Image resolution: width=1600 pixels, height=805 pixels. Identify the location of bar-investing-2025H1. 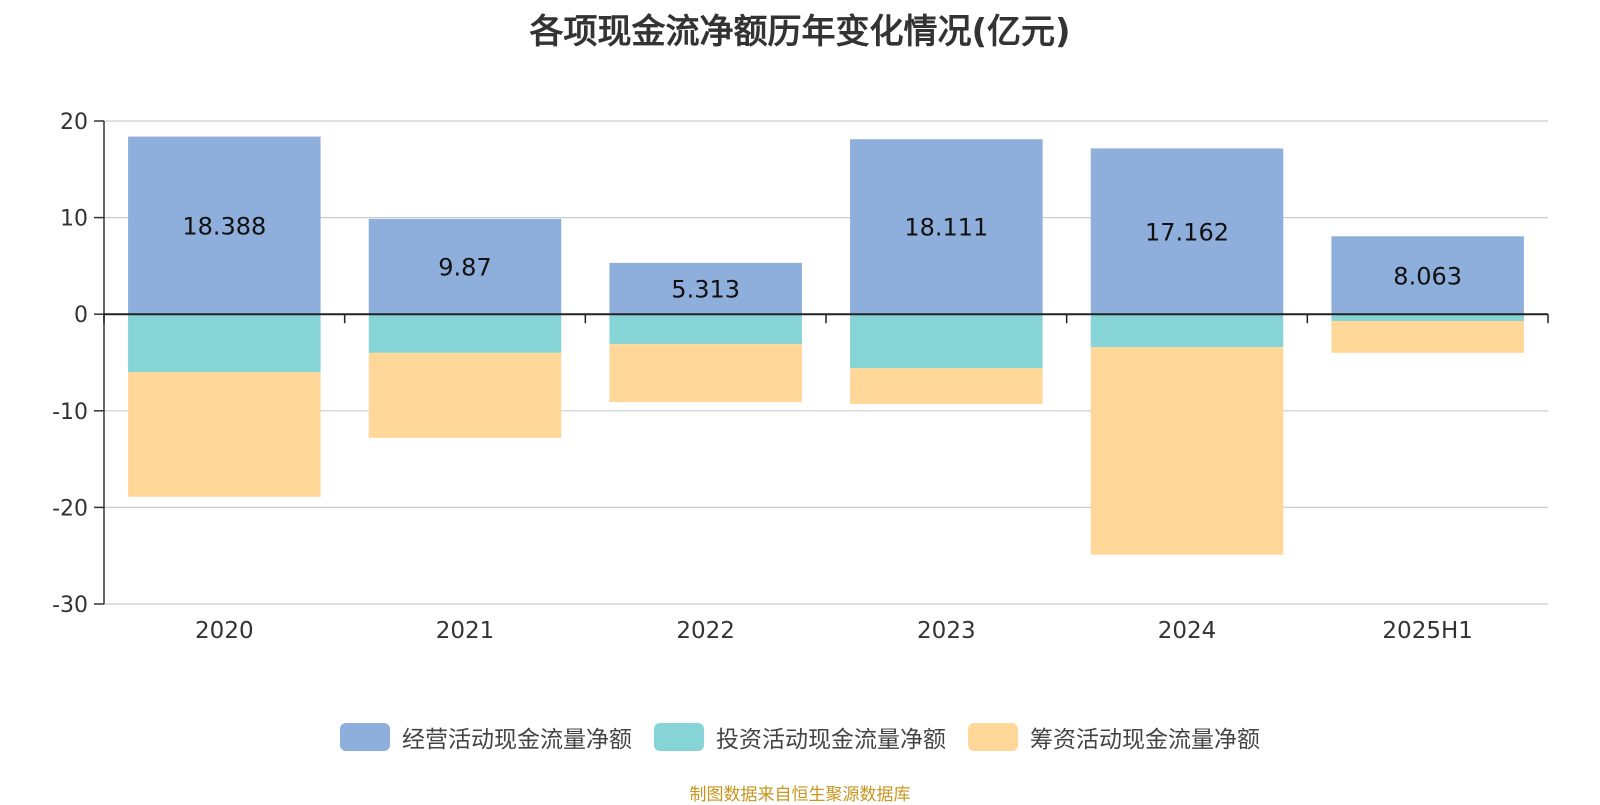
(1427, 317).